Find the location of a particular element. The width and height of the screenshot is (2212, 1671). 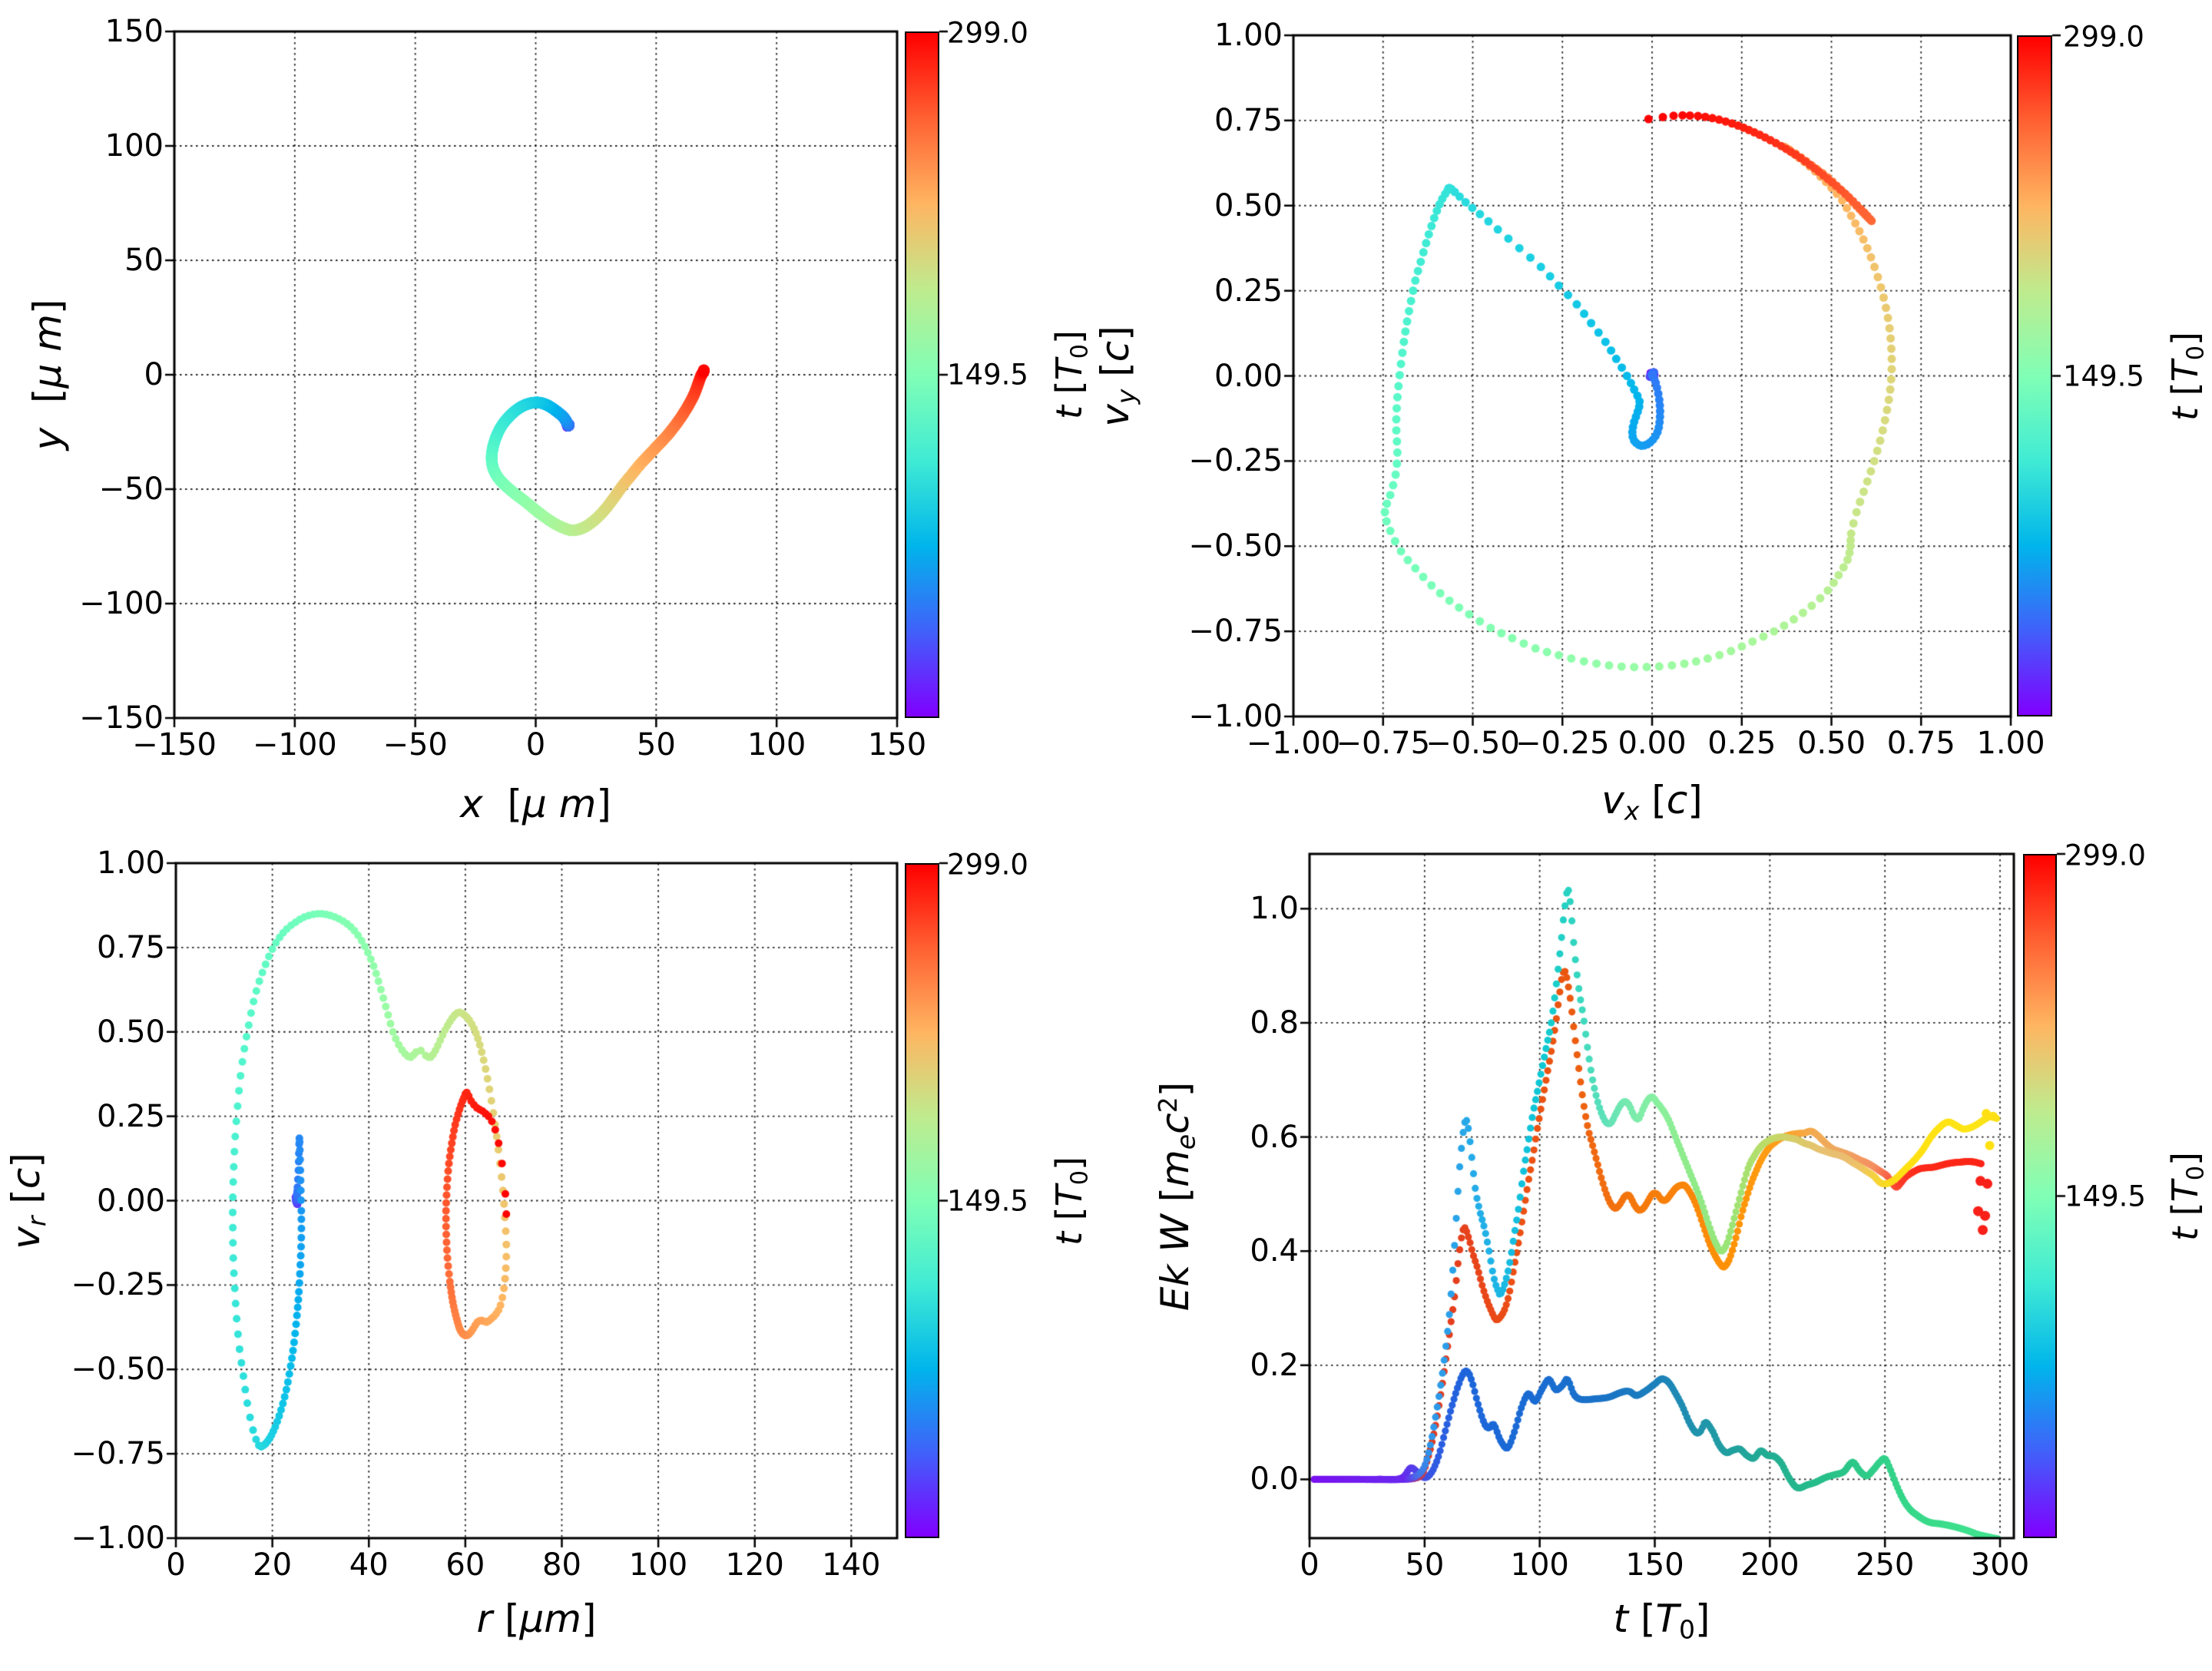

ekt-plot-xlabel: t [T0] is located at coordinates (1661, 1621).